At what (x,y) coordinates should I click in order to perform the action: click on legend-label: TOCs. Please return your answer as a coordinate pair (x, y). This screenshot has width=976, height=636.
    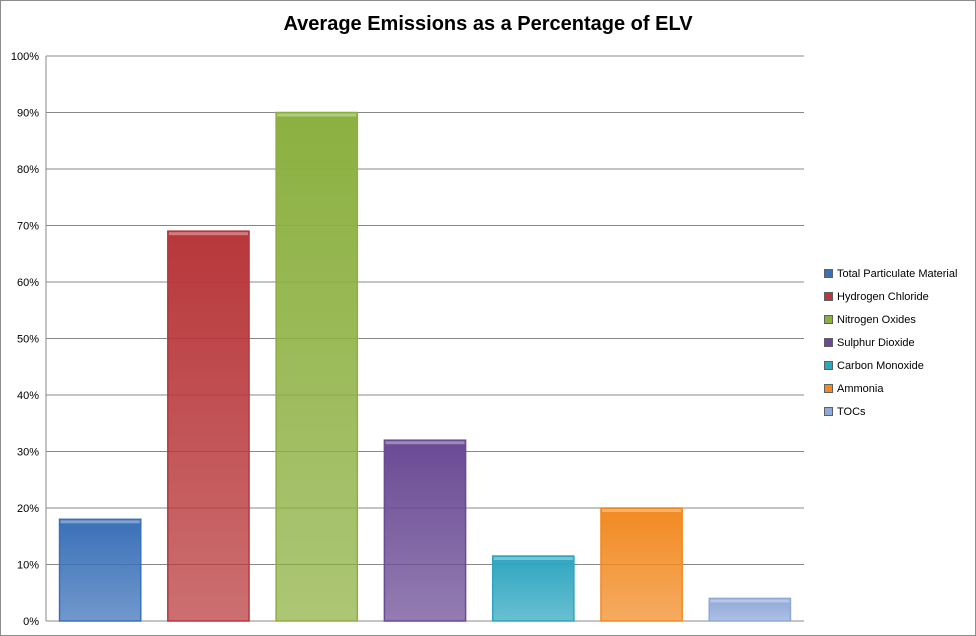
    Looking at the image, I should click on (851, 411).